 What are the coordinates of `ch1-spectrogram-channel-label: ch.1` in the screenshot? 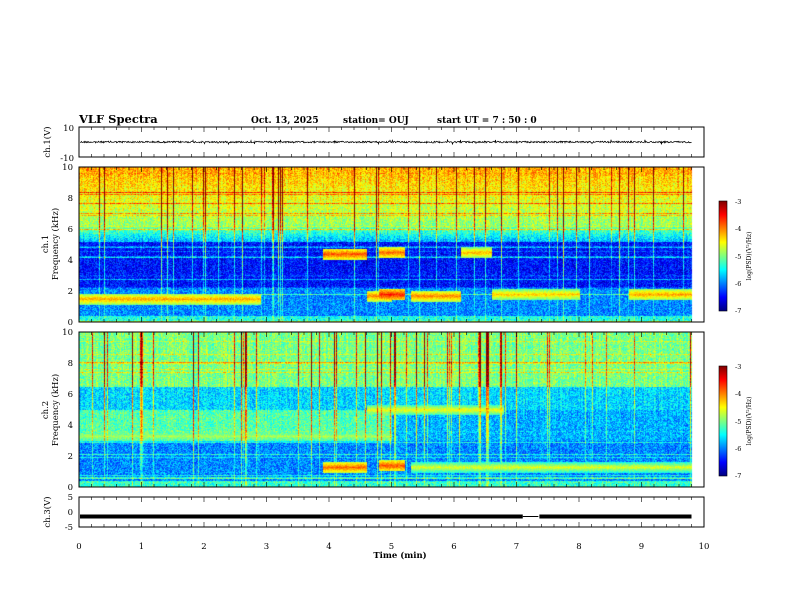 It's located at (46, 244).